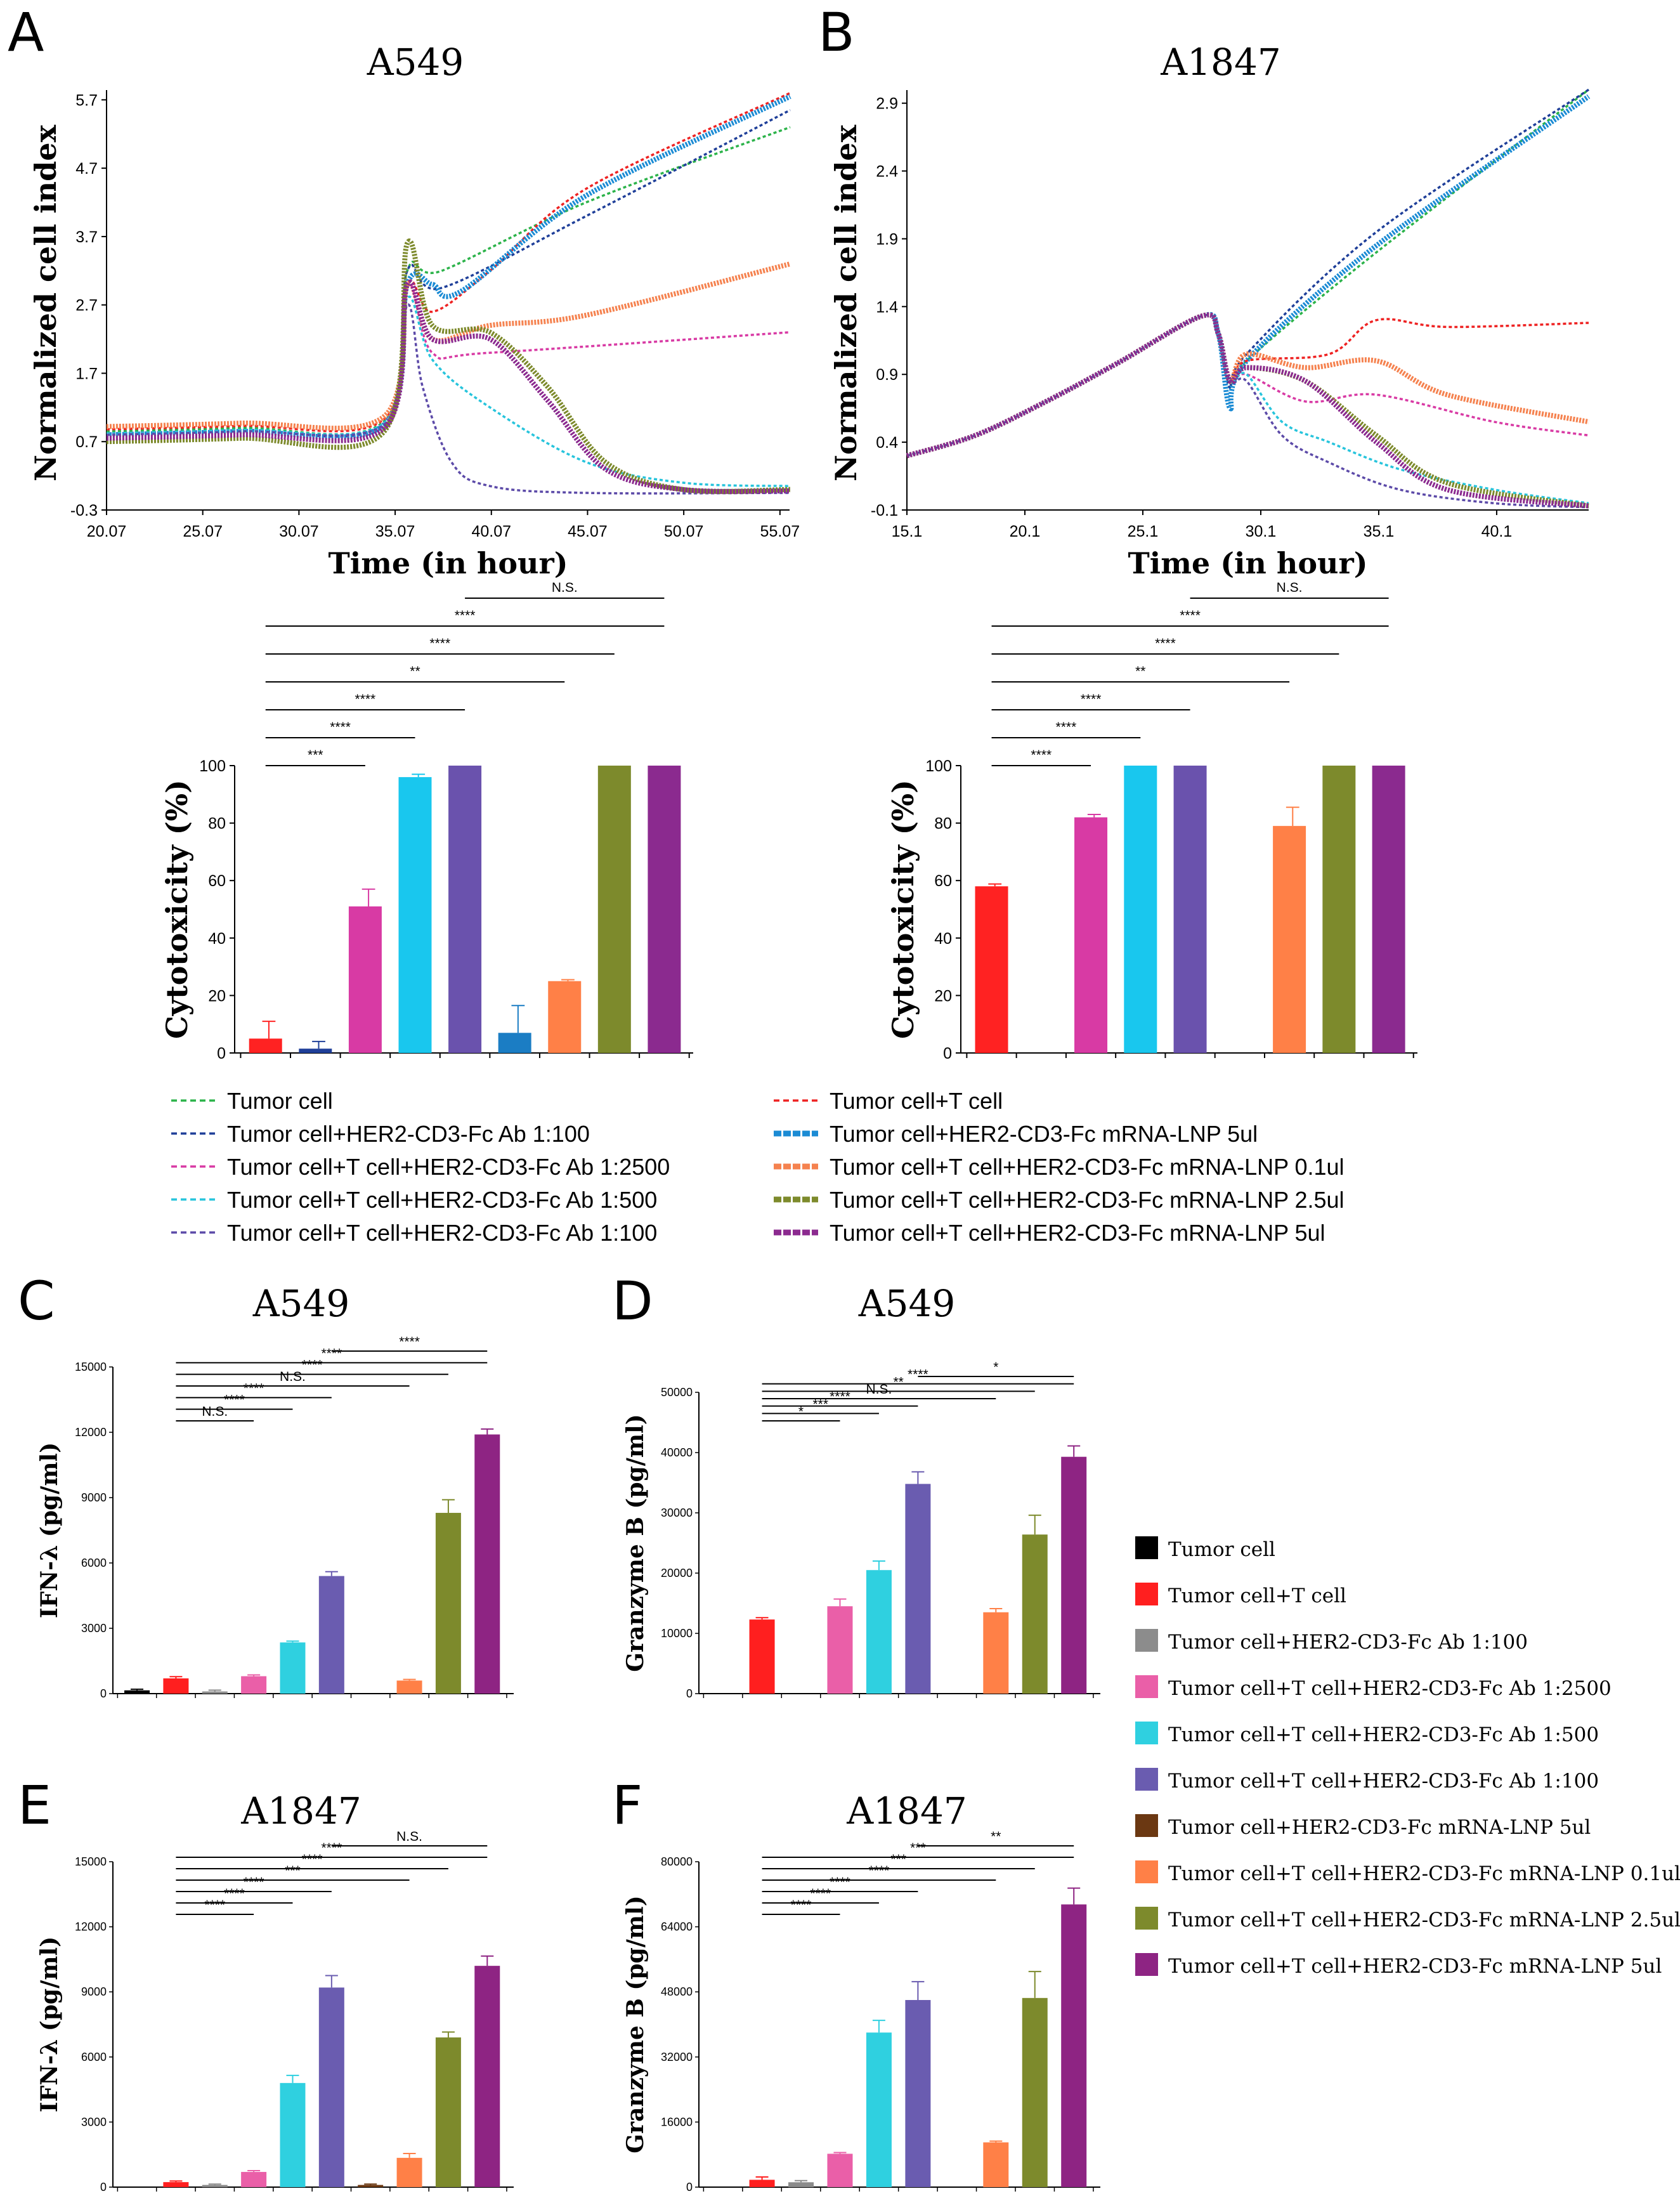 The image size is (1680, 2196). Describe the element at coordinates (632, 1301) in the screenshot. I see `panel-label: D` at that location.